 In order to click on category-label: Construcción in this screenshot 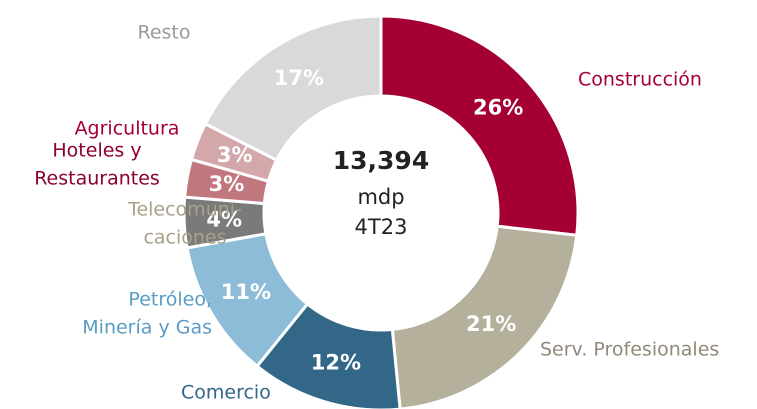, I will do `click(640, 80)`.